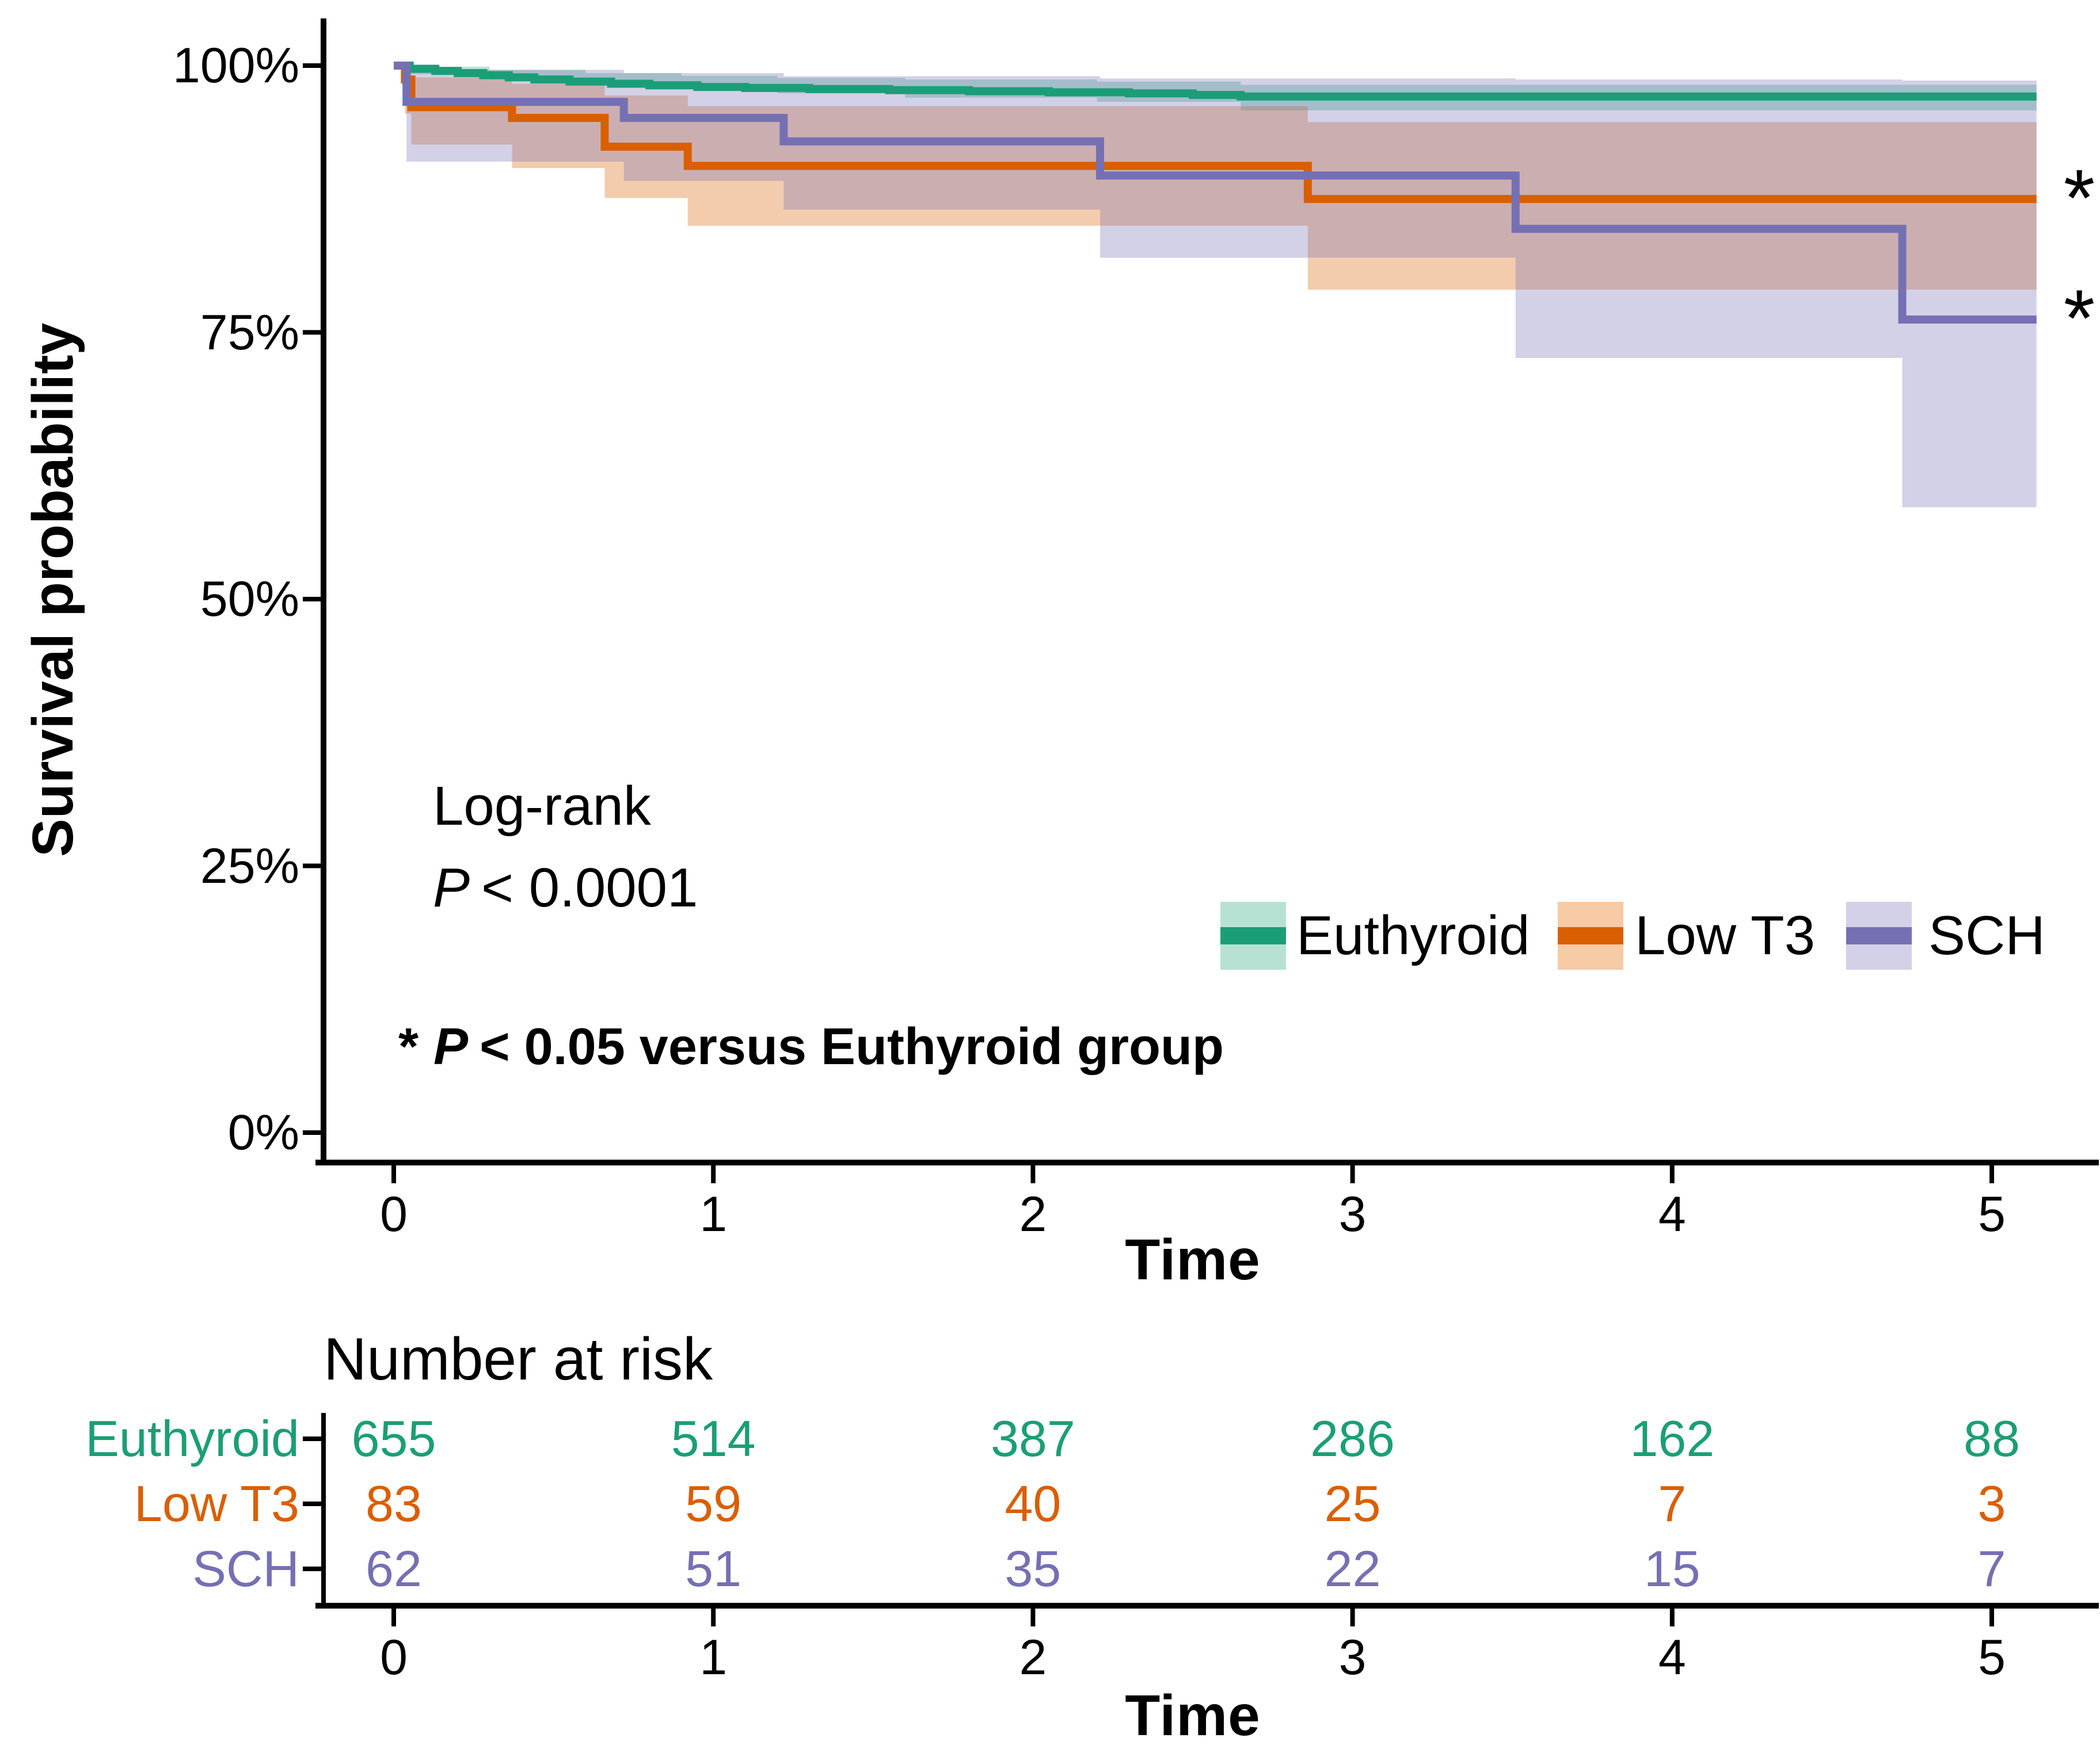 The image size is (2100, 1749). I want to click on logrank-p-rest: < 0.0001, so click(589, 888).